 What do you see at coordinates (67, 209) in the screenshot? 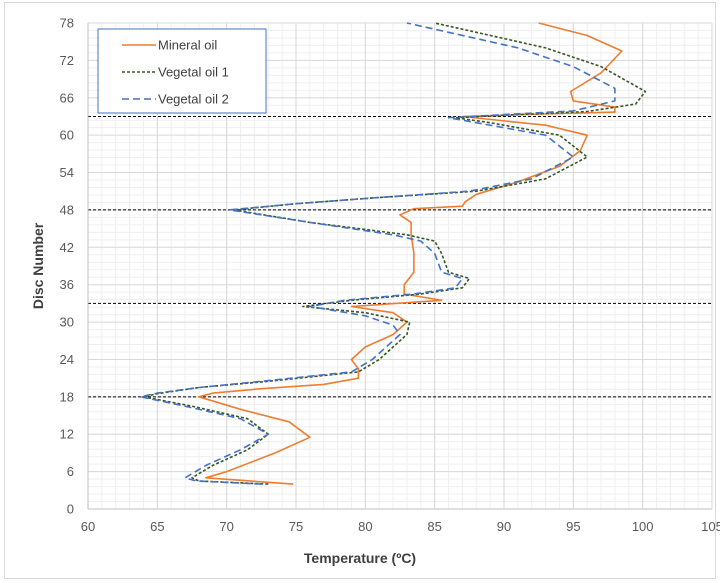
I see `y-tick-label: 48` at bounding box center [67, 209].